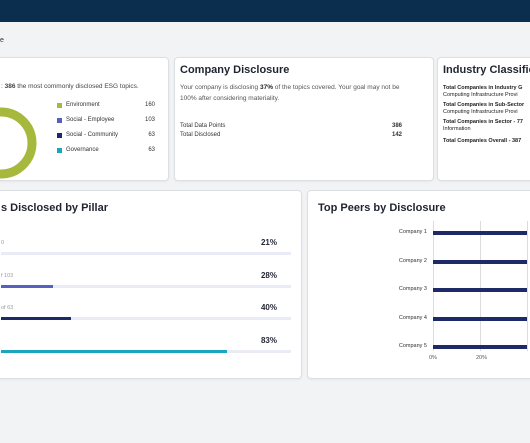 The width and height of the screenshot is (530, 443). Describe the element at coordinates (268, 242) in the screenshot. I see `pillar-row-percent: 21%` at that location.